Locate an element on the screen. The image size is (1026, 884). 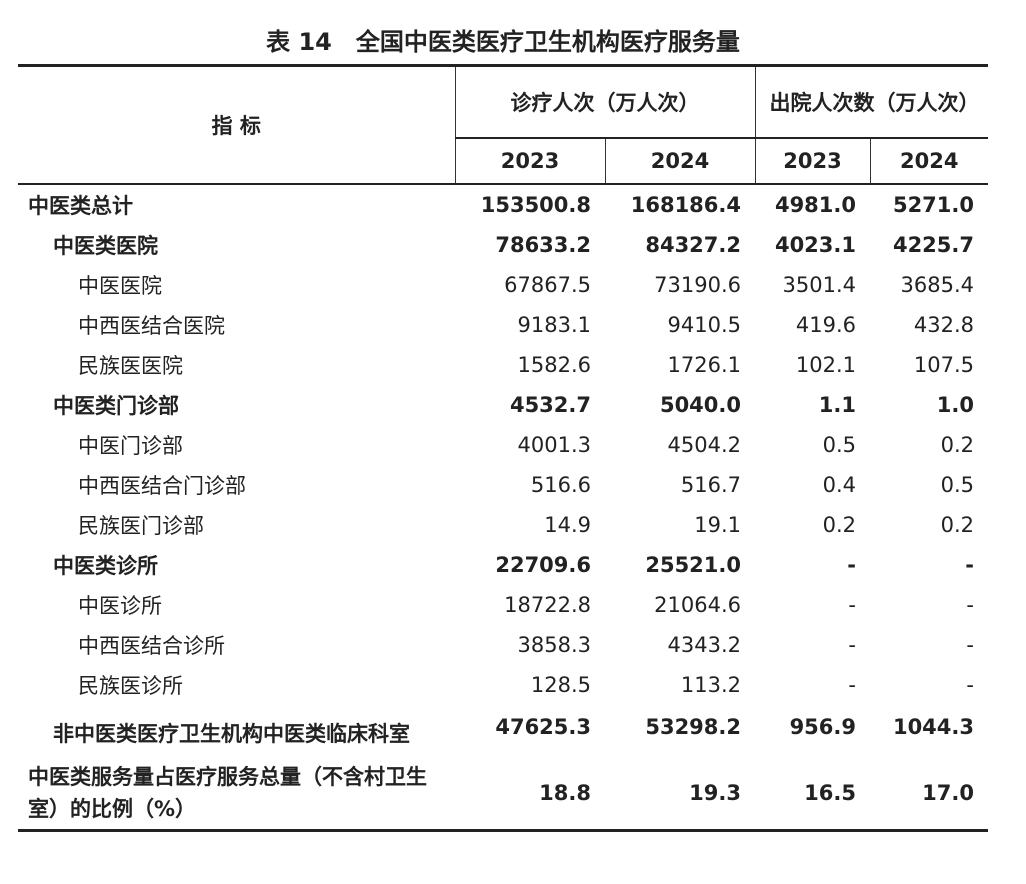
cell-value: 1.1 is located at coordinates (837, 404).